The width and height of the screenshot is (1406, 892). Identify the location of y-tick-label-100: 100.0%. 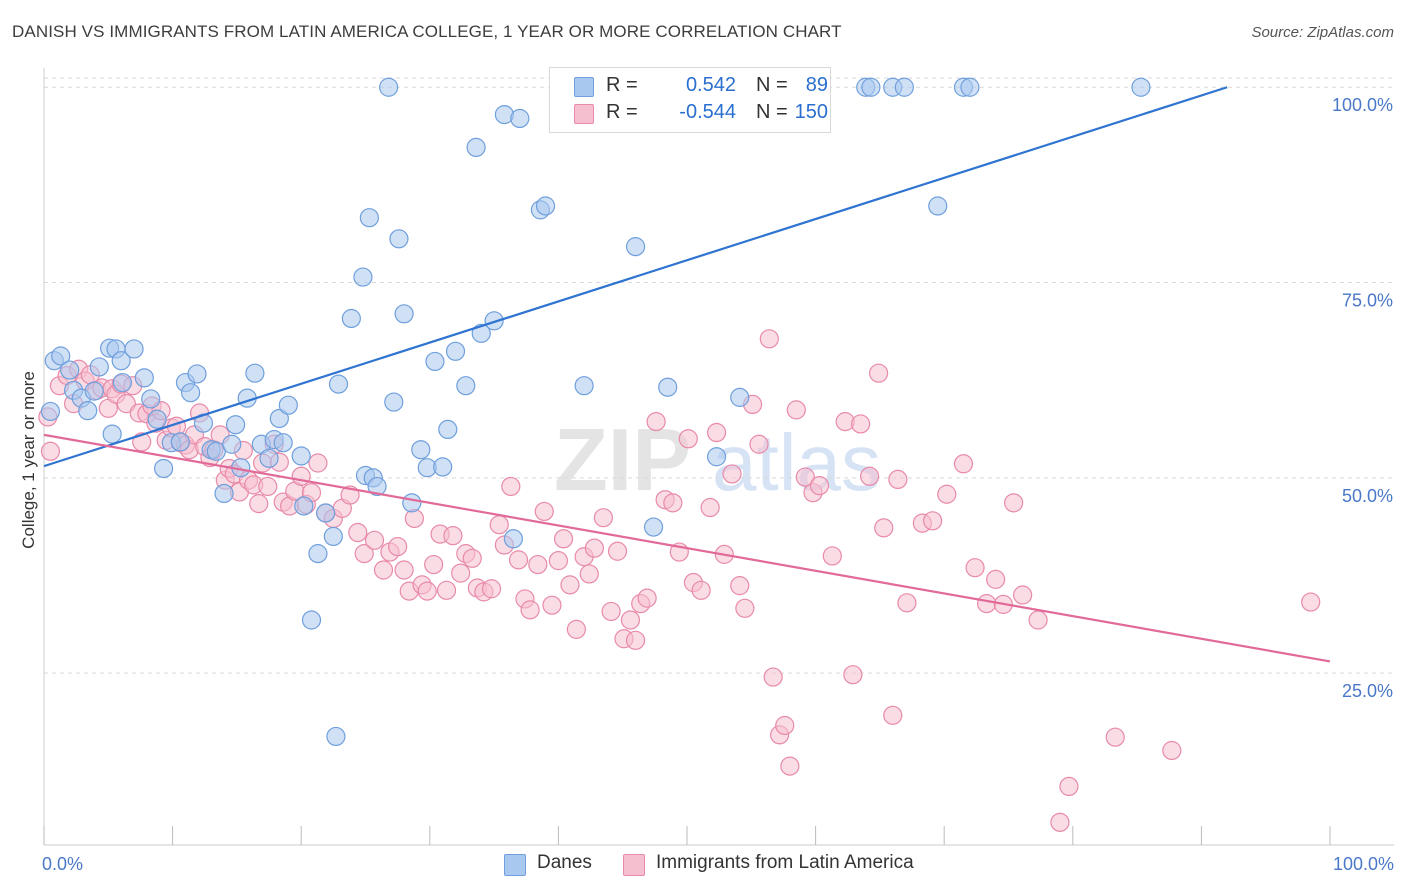
(1362, 105).